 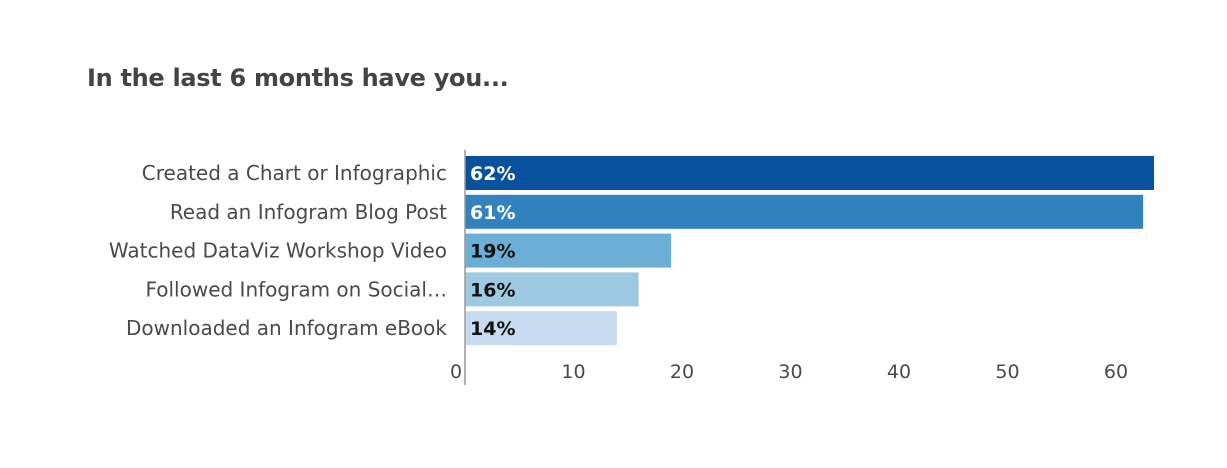 I want to click on data-label-4: 16%, so click(x=492, y=290).